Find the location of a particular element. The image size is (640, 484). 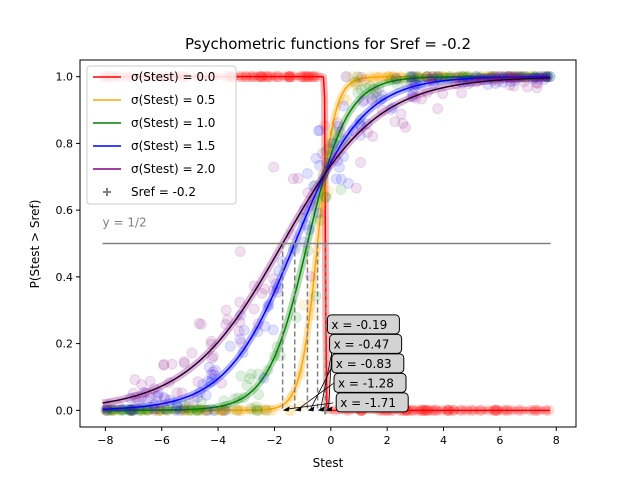

annotation-label-1: x = -0.47 is located at coordinates (362, 344).